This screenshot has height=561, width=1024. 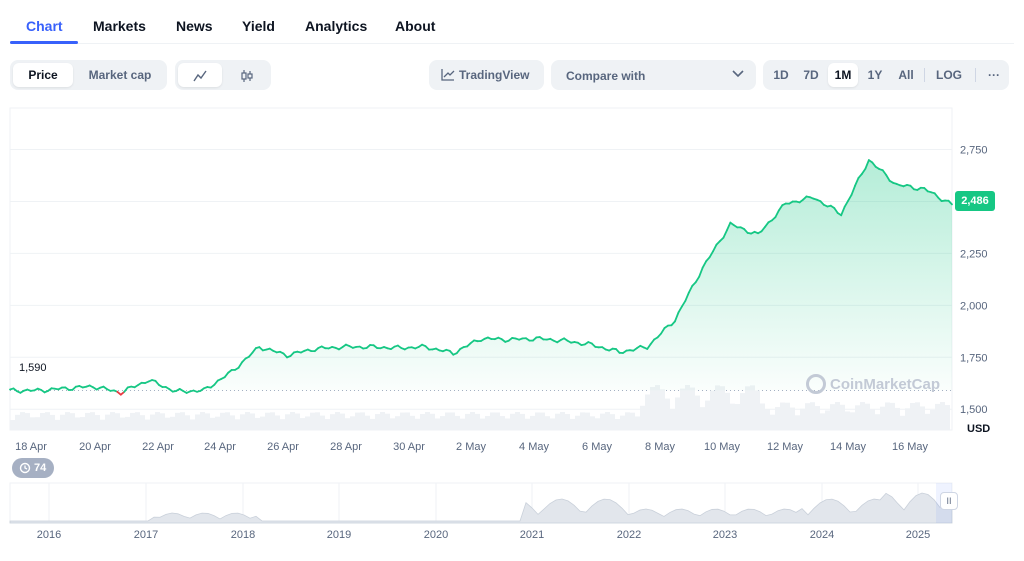 What do you see at coordinates (975, 201) in the screenshot?
I see `current-price-tag: 2,486` at bounding box center [975, 201].